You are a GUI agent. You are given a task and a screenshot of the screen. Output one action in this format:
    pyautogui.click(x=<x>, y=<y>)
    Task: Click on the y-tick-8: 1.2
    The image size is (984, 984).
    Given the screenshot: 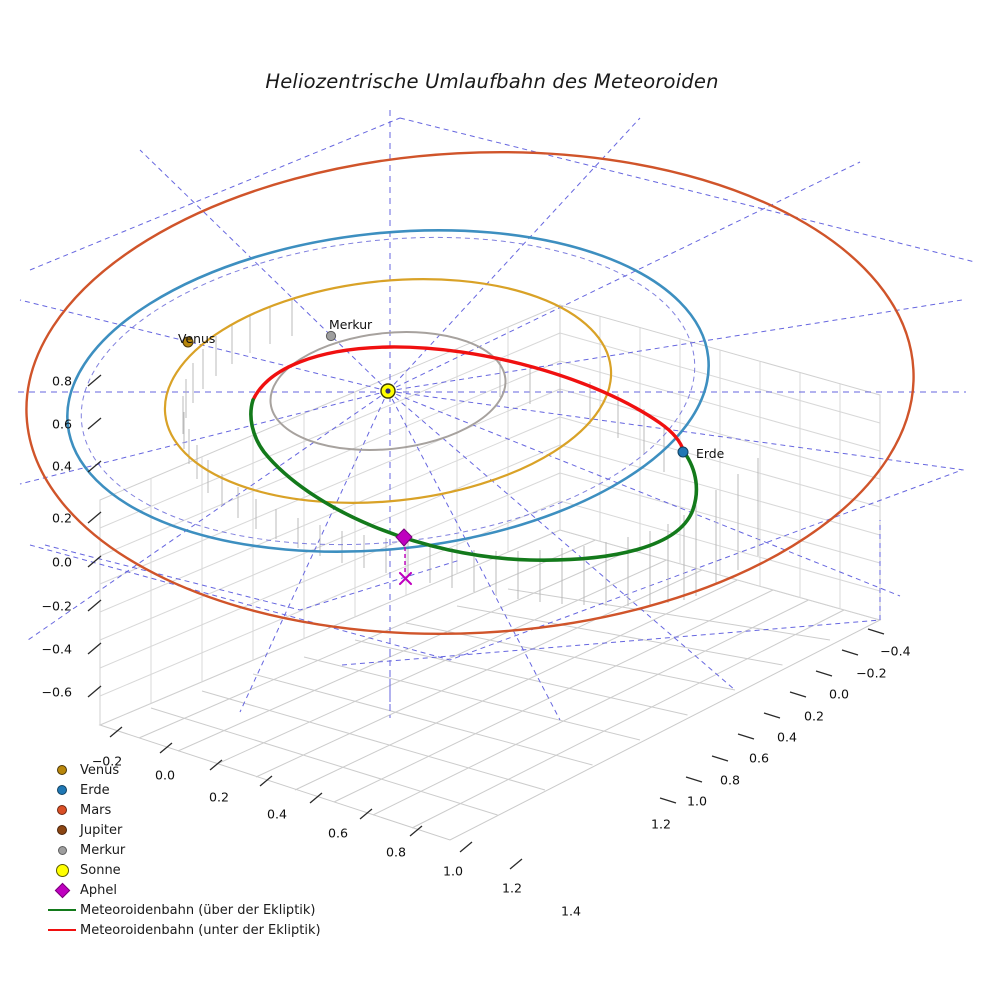 What is the action you would take?
    pyautogui.click(x=661, y=824)
    